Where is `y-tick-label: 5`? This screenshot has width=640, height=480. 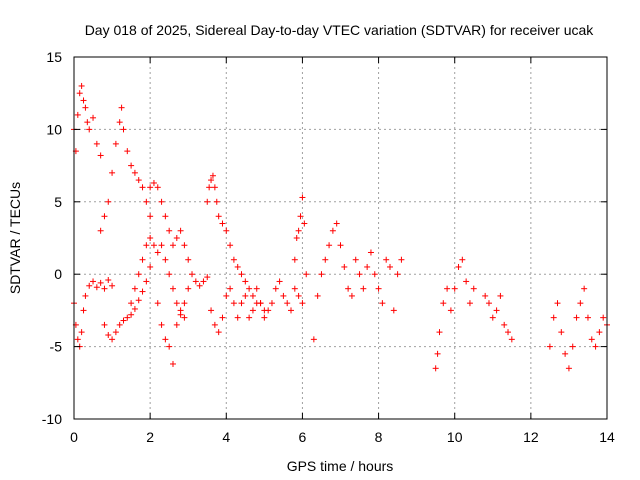
y-tick-label: 5 is located at coordinates (58, 202).